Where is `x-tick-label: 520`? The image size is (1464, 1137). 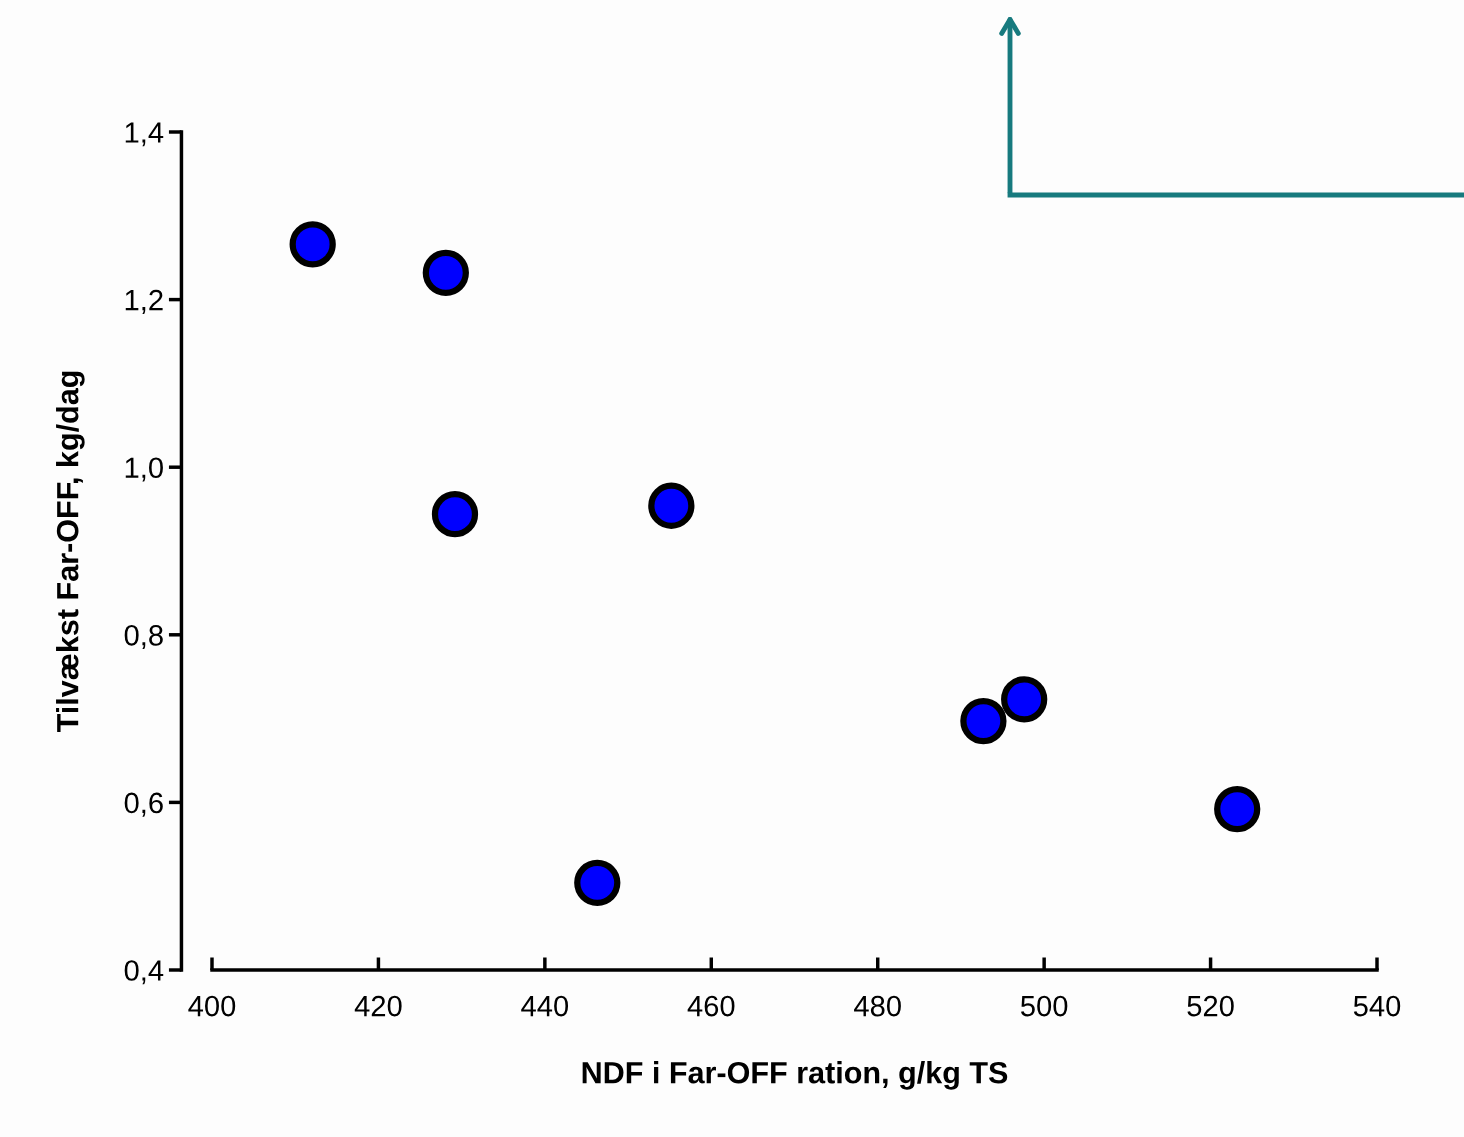 x-tick-label: 520 is located at coordinates (1210, 1006).